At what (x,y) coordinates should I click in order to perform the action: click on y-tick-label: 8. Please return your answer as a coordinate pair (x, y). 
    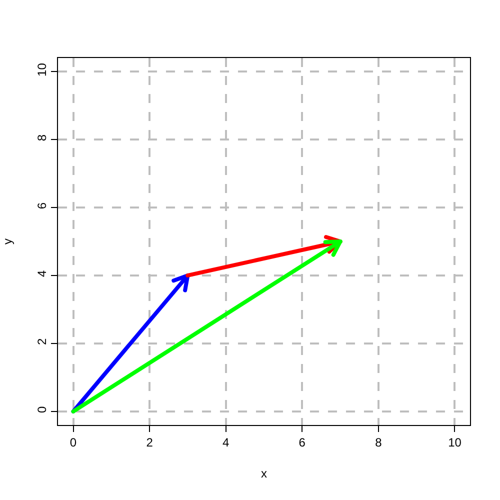
    Looking at the image, I should click on (42, 138).